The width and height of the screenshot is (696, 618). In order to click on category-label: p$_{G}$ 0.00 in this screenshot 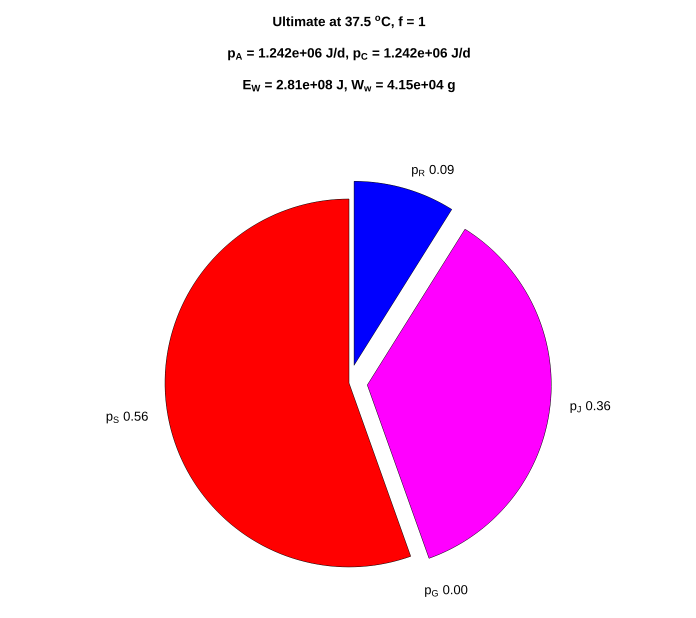, I will do `click(446, 591)`.